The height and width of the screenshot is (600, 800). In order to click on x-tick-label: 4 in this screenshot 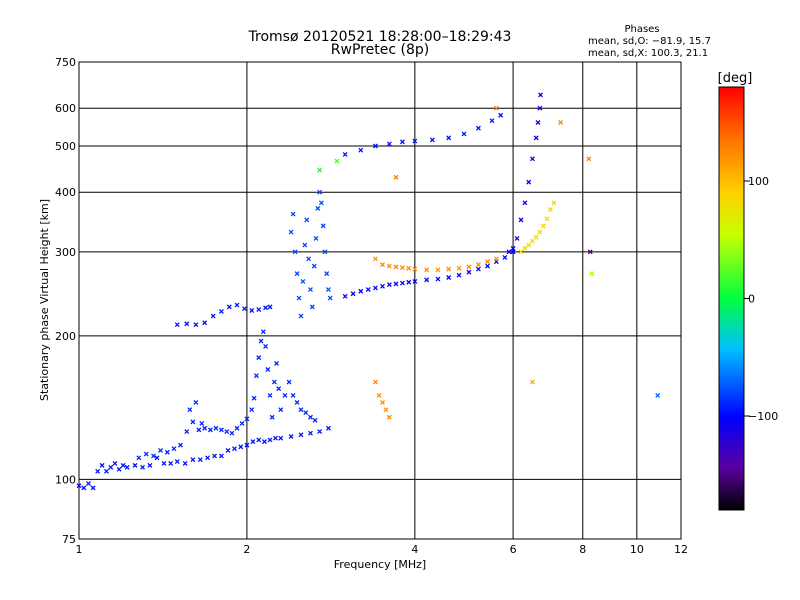, I will do `click(414, 549)`.